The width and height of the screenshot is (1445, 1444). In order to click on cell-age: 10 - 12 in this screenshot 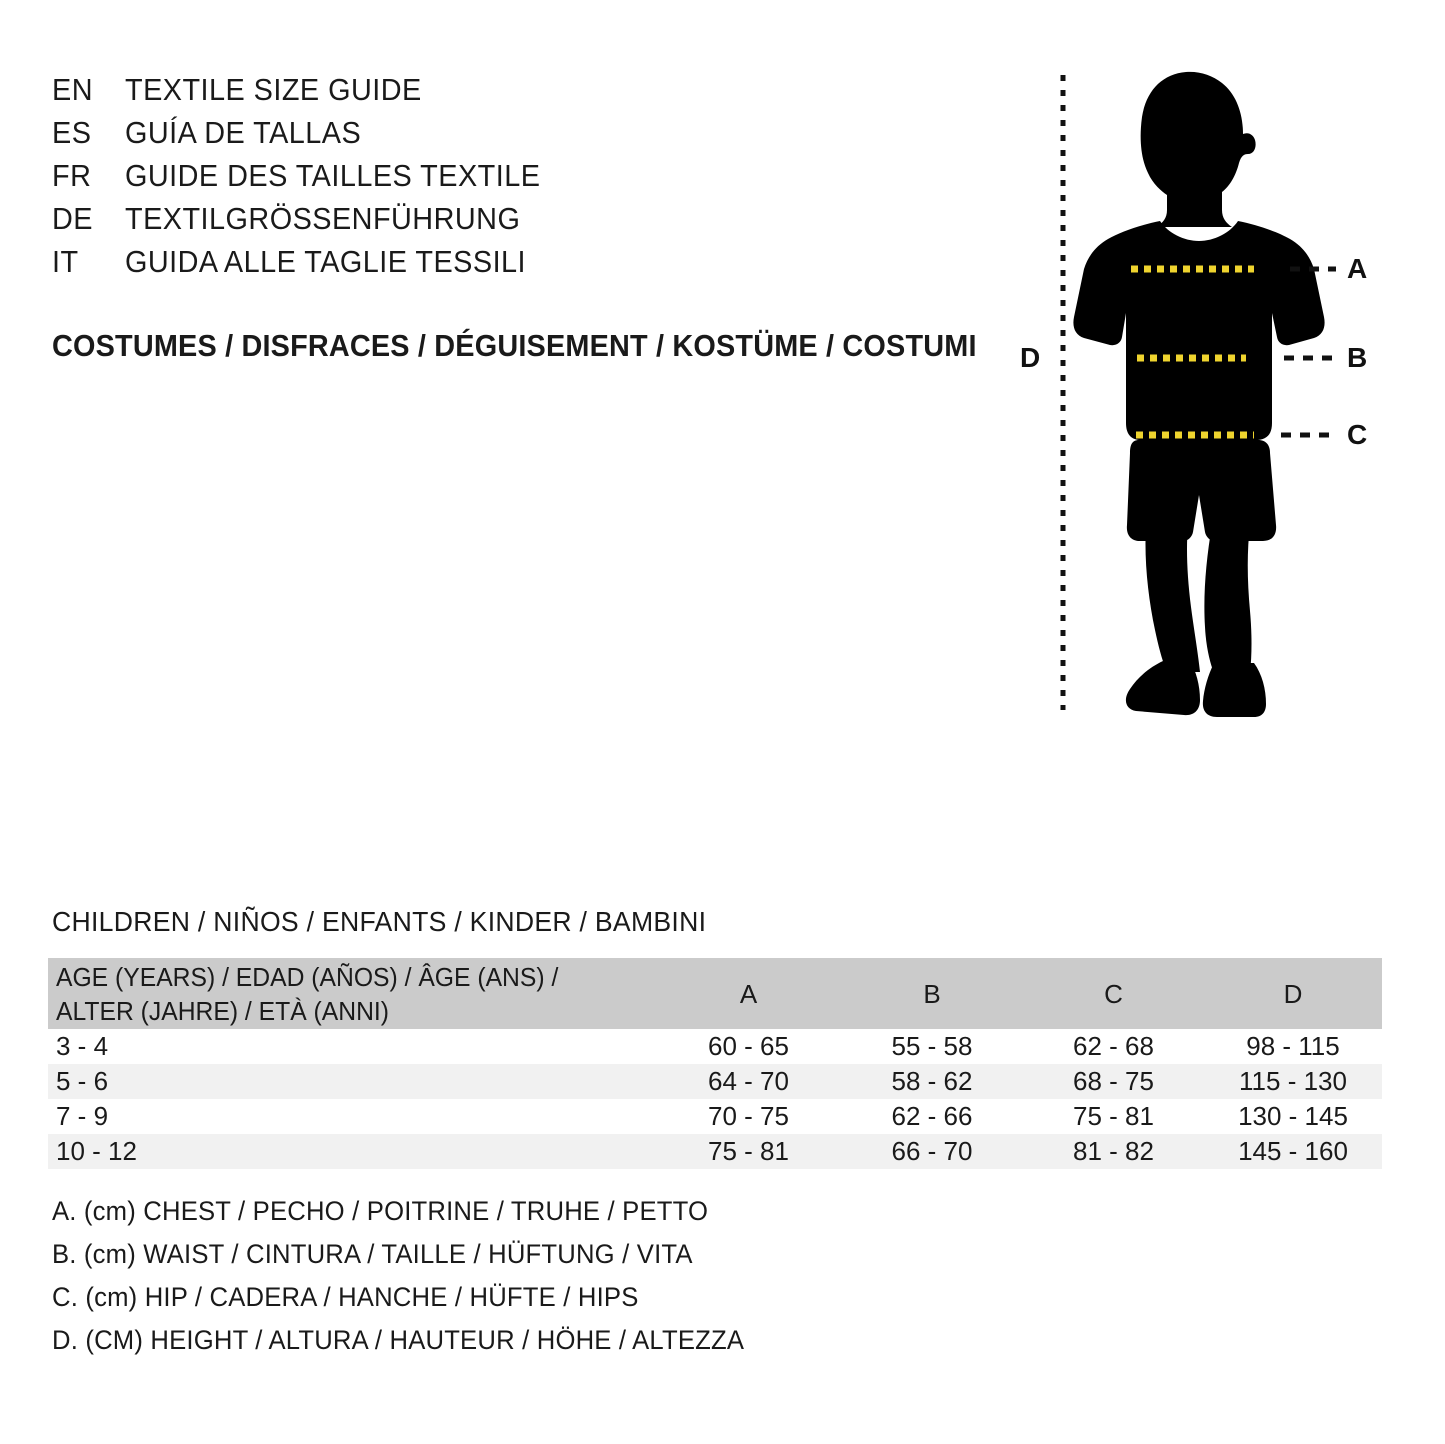, I will do `click(96, 1150)`.